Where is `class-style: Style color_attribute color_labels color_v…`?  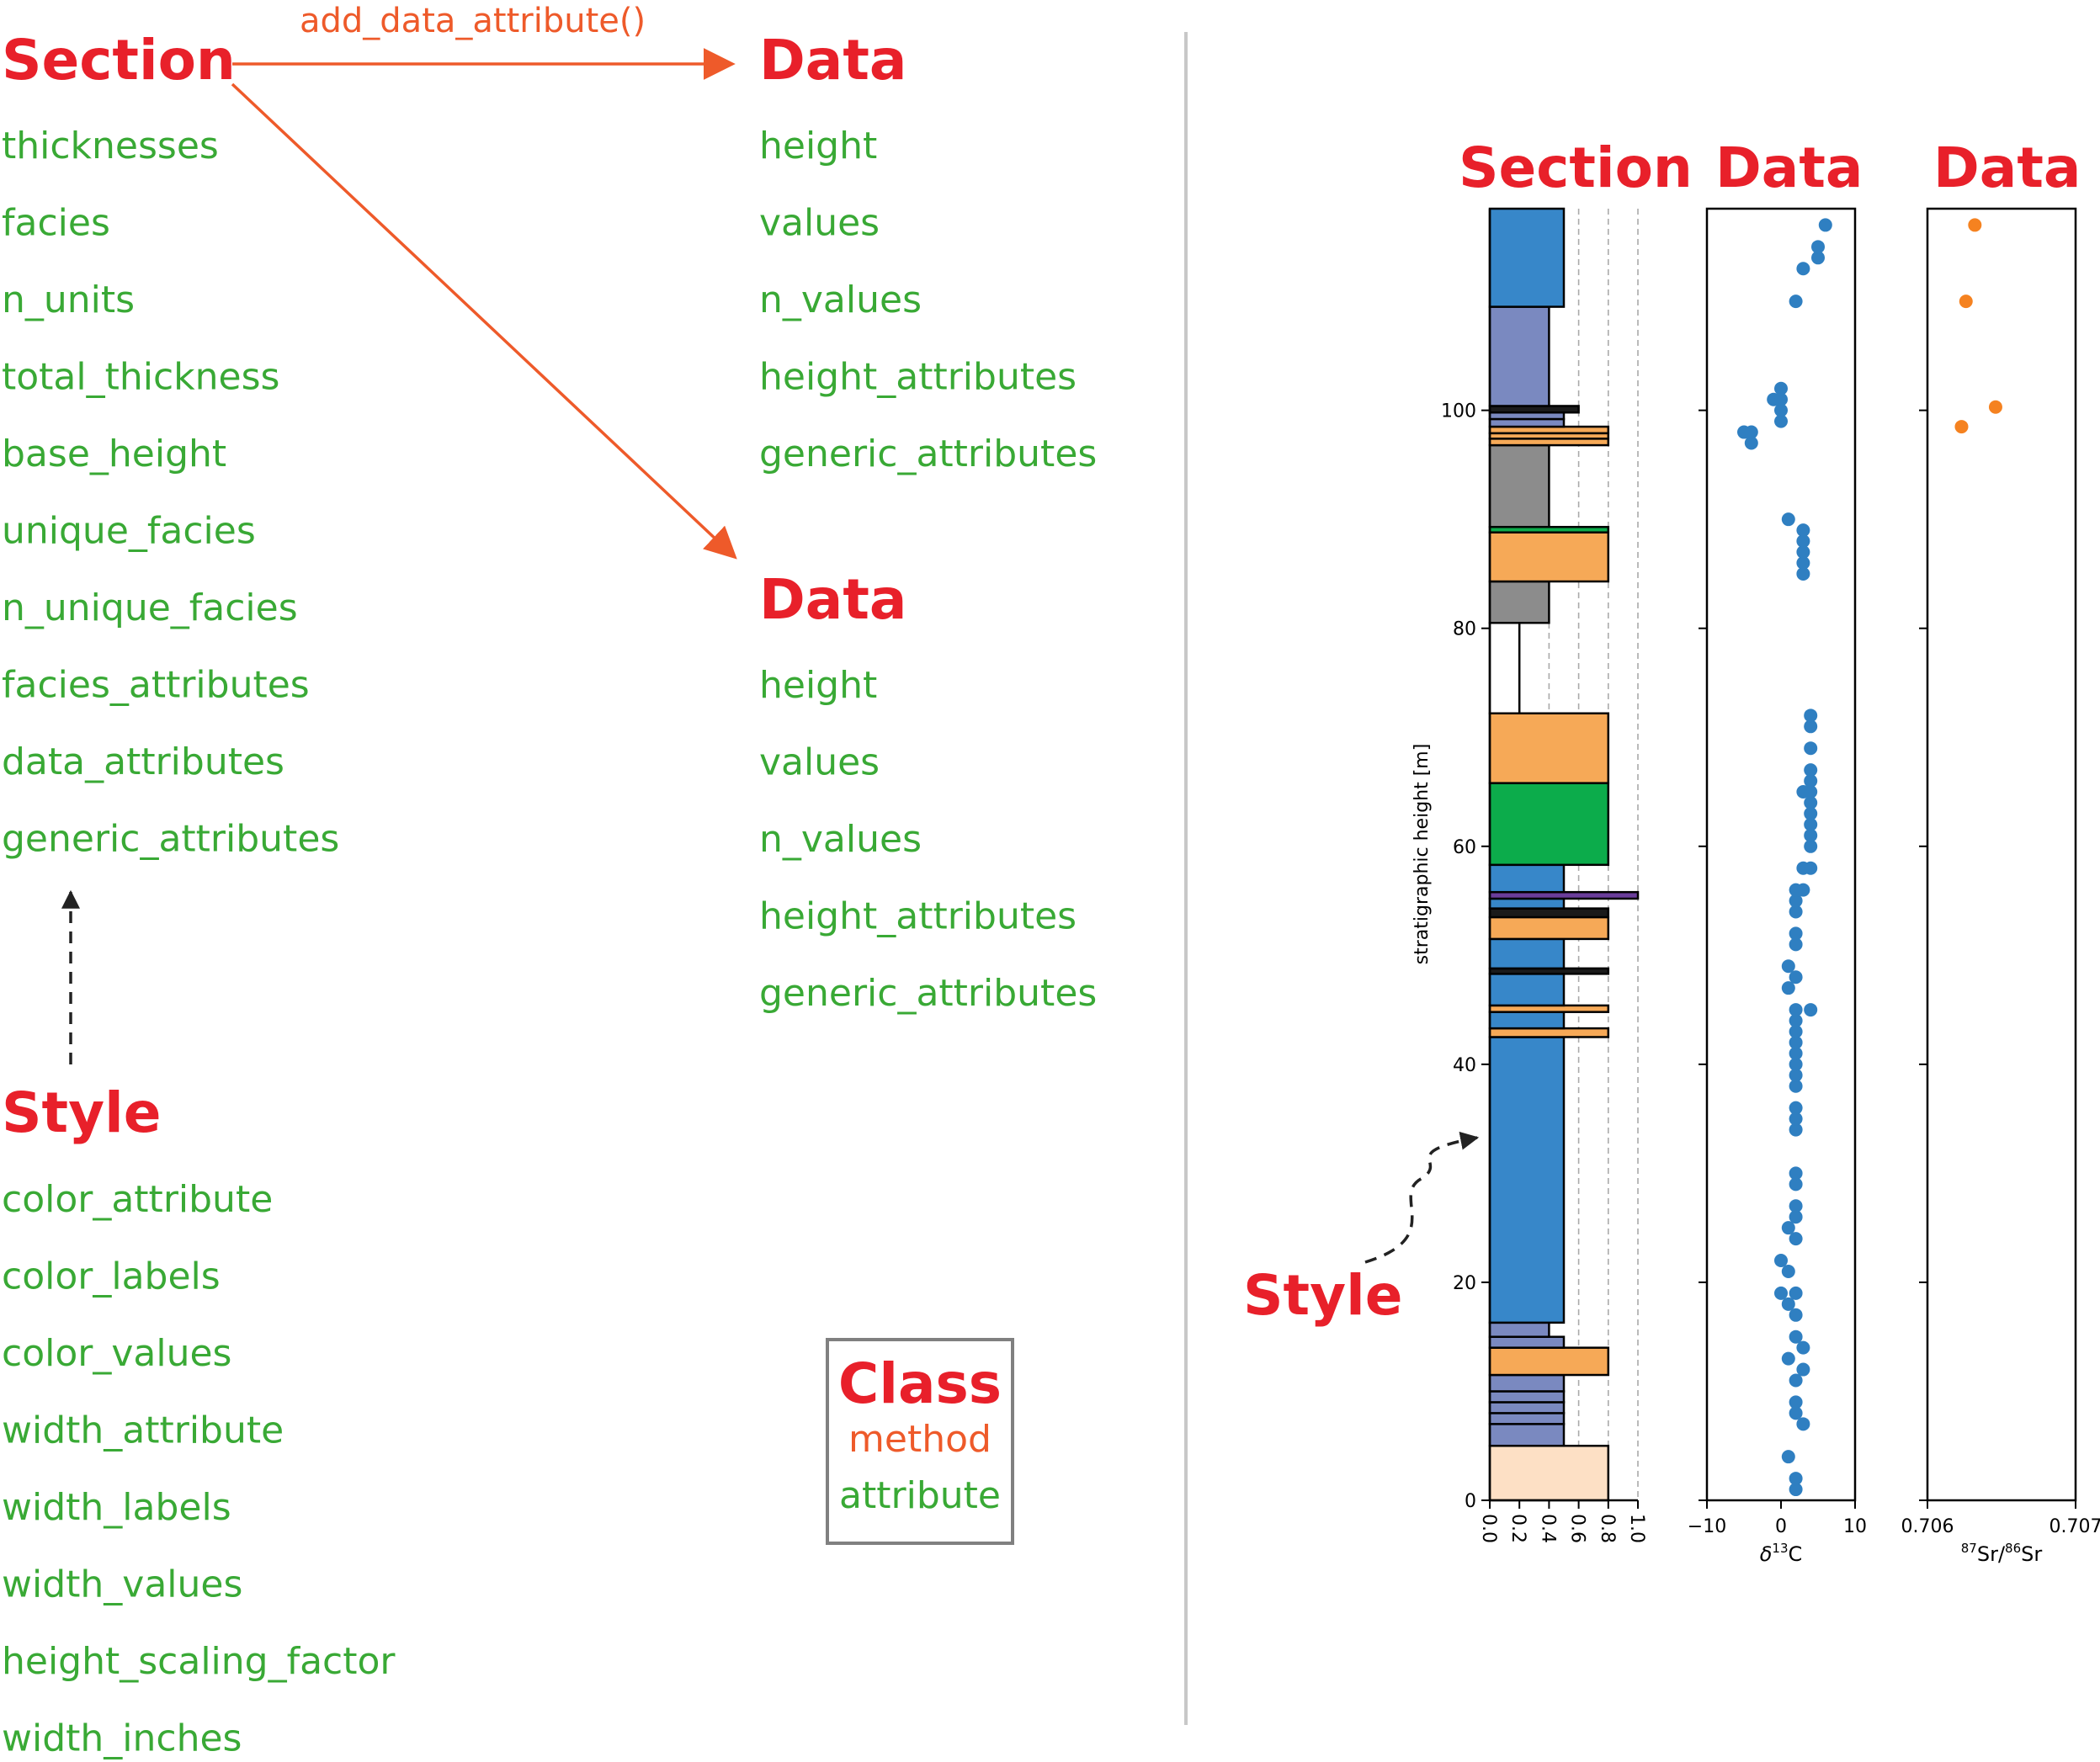 class-style: Style color_attribute color_labels color_v… is located at coordinates (199, 1420).